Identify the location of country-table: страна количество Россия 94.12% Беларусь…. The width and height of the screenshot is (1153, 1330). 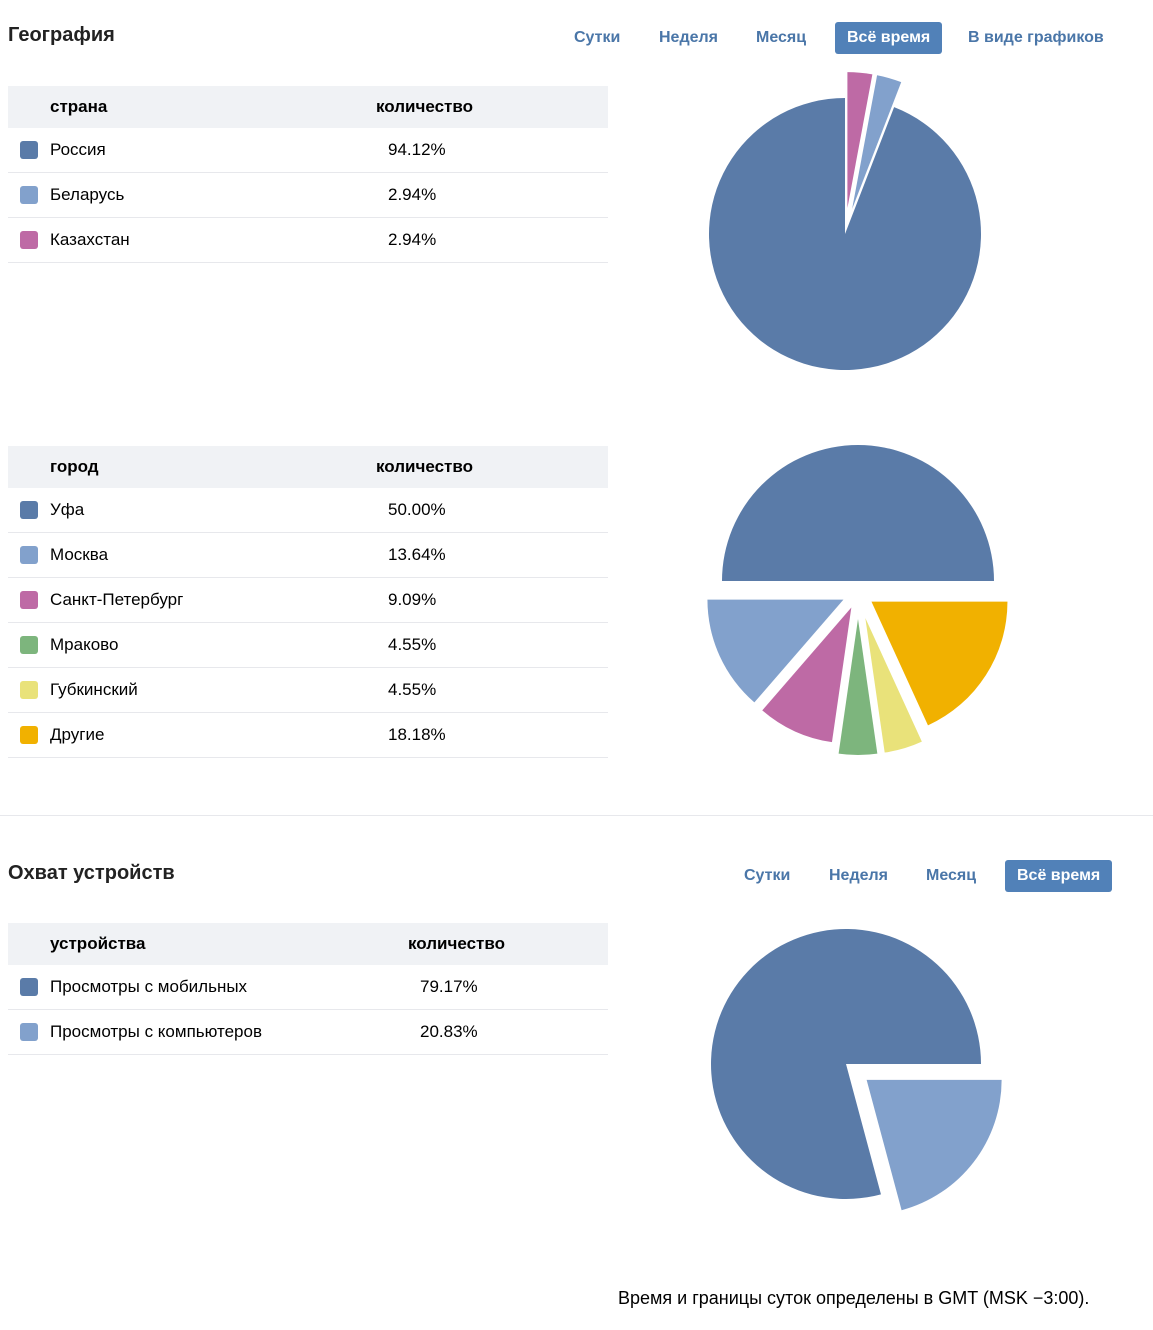
(308, 174).